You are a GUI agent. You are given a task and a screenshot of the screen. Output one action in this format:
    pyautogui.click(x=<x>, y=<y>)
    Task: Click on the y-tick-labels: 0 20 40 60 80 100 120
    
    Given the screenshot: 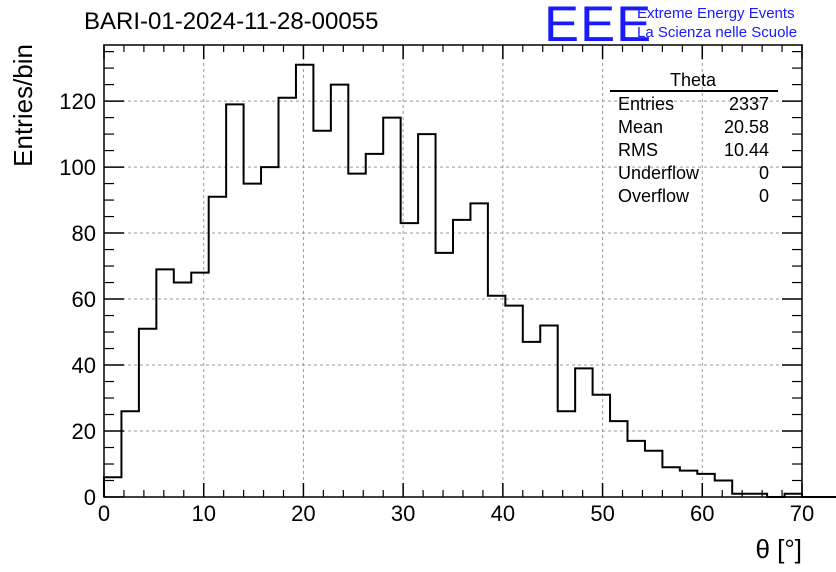 What is the action you would take?
    pyautogui.click(x=77, y=299)
    